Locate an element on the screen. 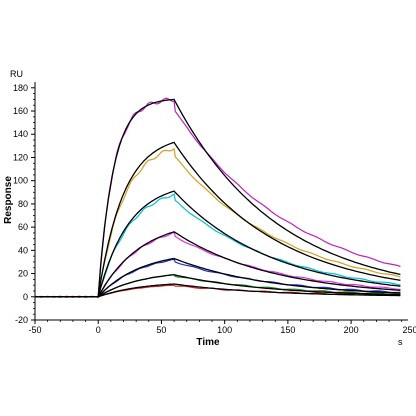 Image resolution: width=416 pixels, height=416 pixels. x-axis-title: Time is located at coordinates (208, 342).